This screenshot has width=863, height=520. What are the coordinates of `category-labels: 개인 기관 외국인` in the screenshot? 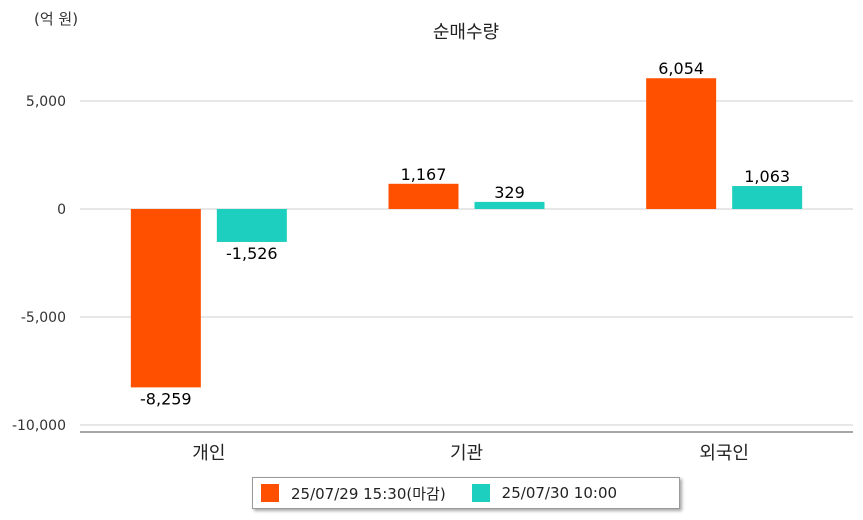 It's located at (470, 453).